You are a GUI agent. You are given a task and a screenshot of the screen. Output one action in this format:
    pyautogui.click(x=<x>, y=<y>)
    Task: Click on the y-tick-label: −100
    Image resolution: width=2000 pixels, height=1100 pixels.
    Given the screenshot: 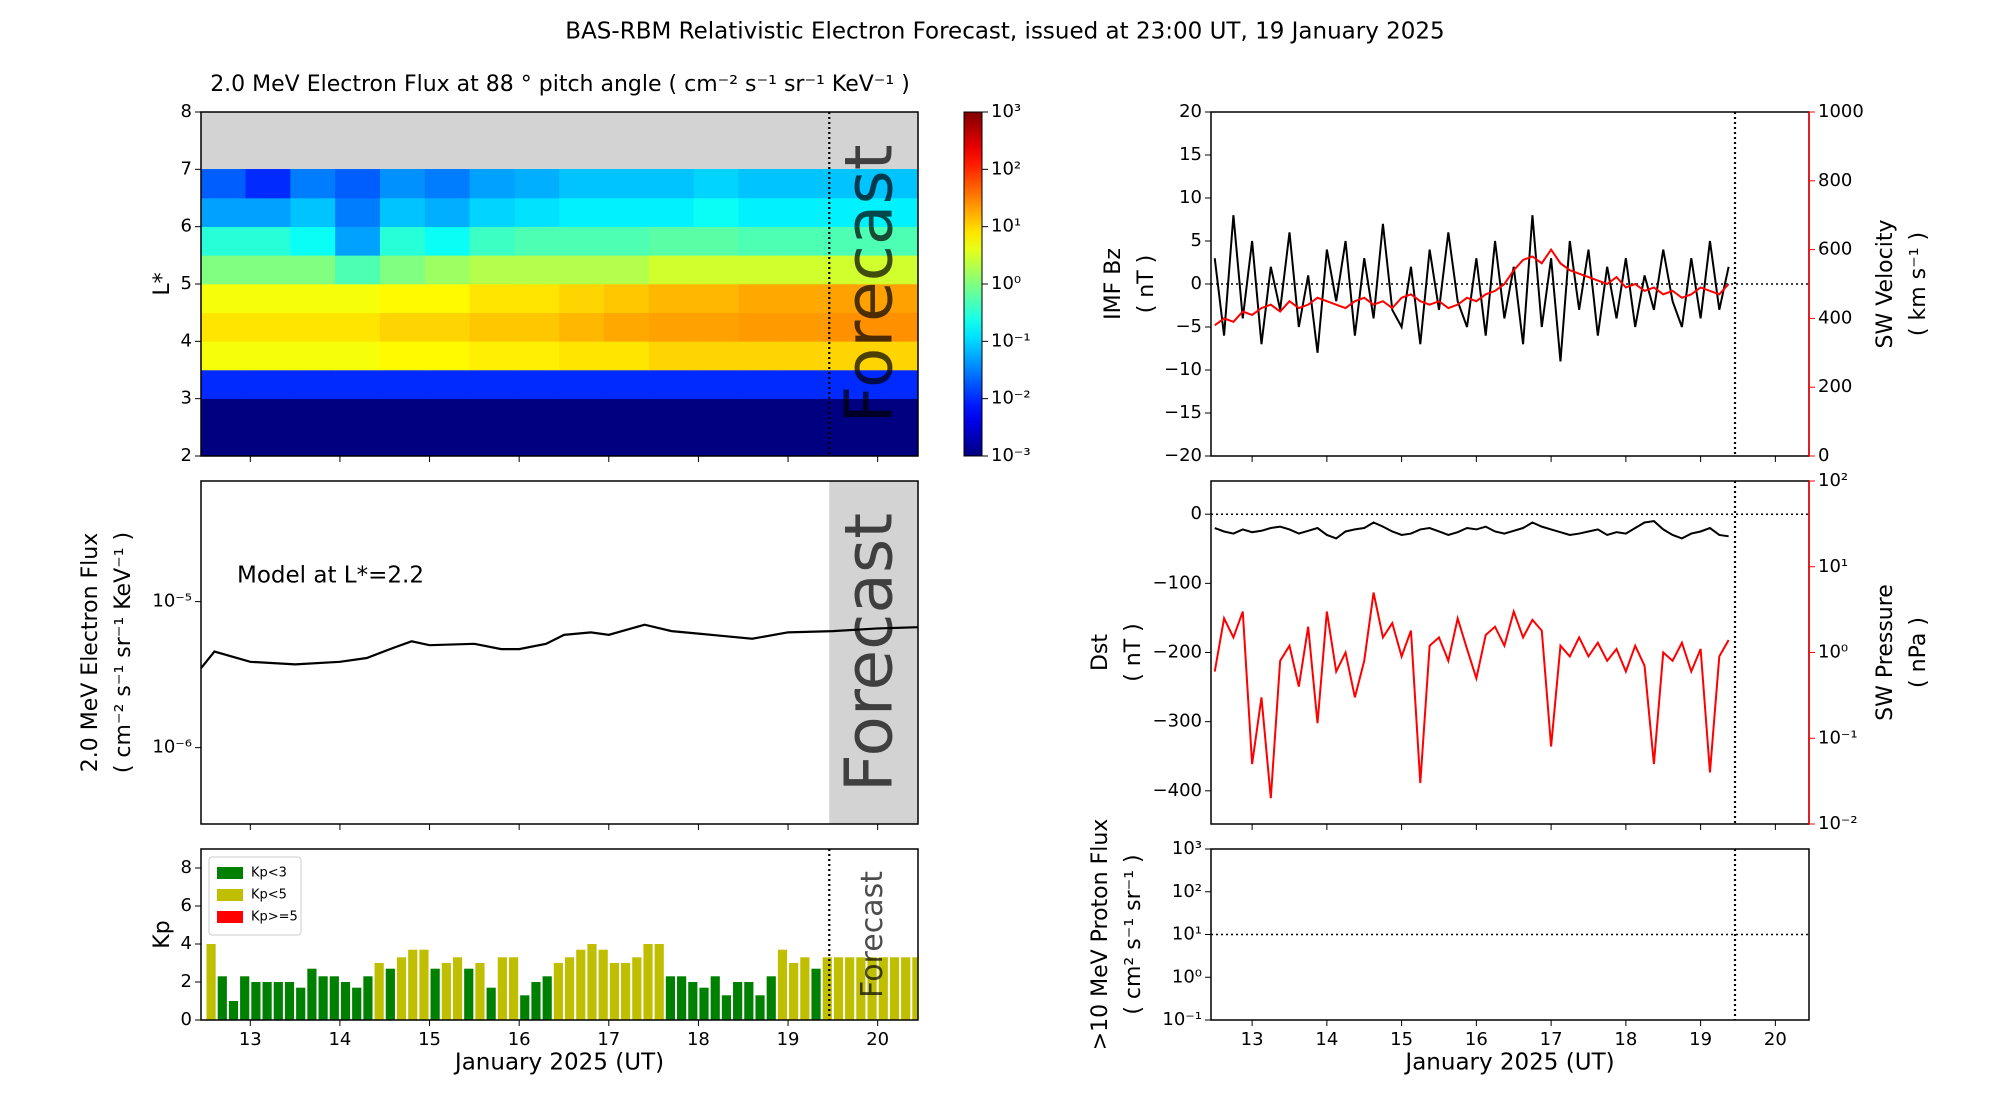 What is the action you would take?
    pyautogui.click(x=1177, y=582)
    